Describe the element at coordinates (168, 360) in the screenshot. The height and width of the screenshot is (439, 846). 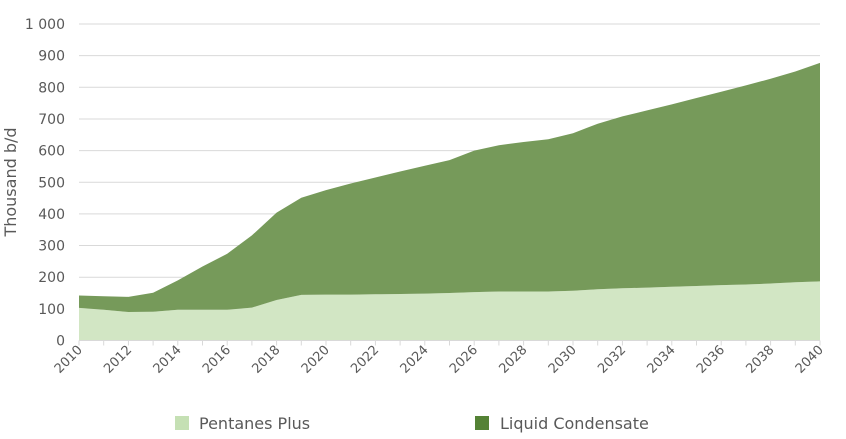
I see `x-tick-label: 2014` at that location.